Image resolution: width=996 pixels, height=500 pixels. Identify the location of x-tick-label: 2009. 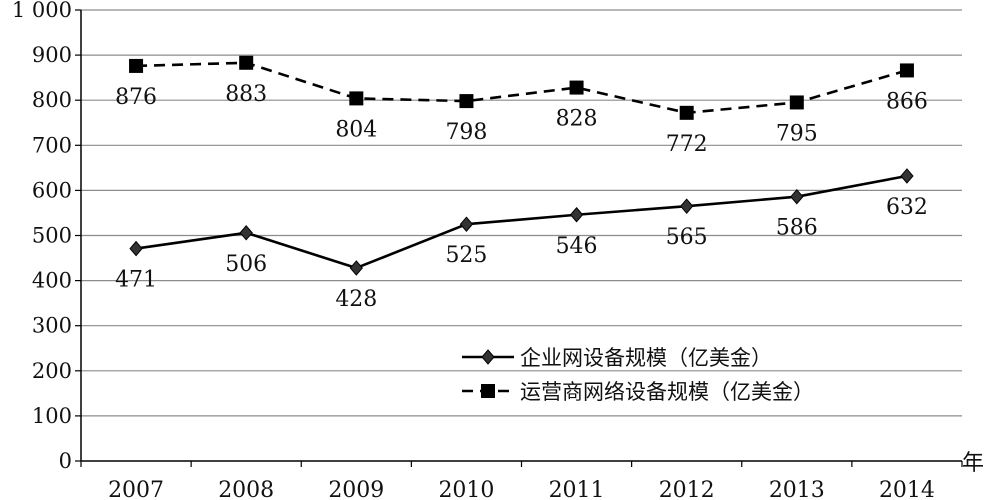
(356, 489).